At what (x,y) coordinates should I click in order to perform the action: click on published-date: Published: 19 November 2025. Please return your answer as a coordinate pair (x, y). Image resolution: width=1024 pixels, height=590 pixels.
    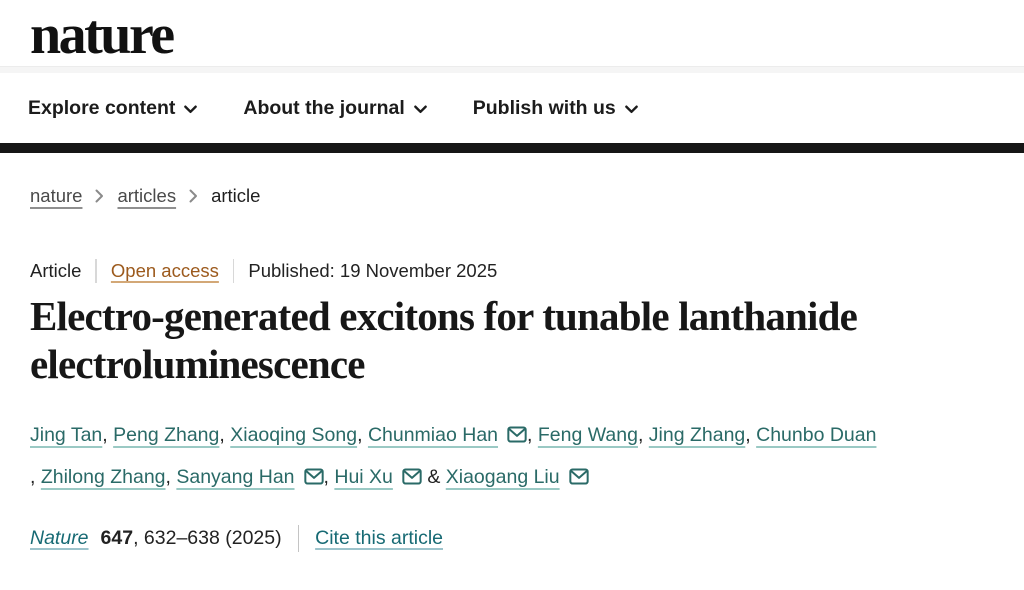
    Looking at the image, I should click on (373, 270).